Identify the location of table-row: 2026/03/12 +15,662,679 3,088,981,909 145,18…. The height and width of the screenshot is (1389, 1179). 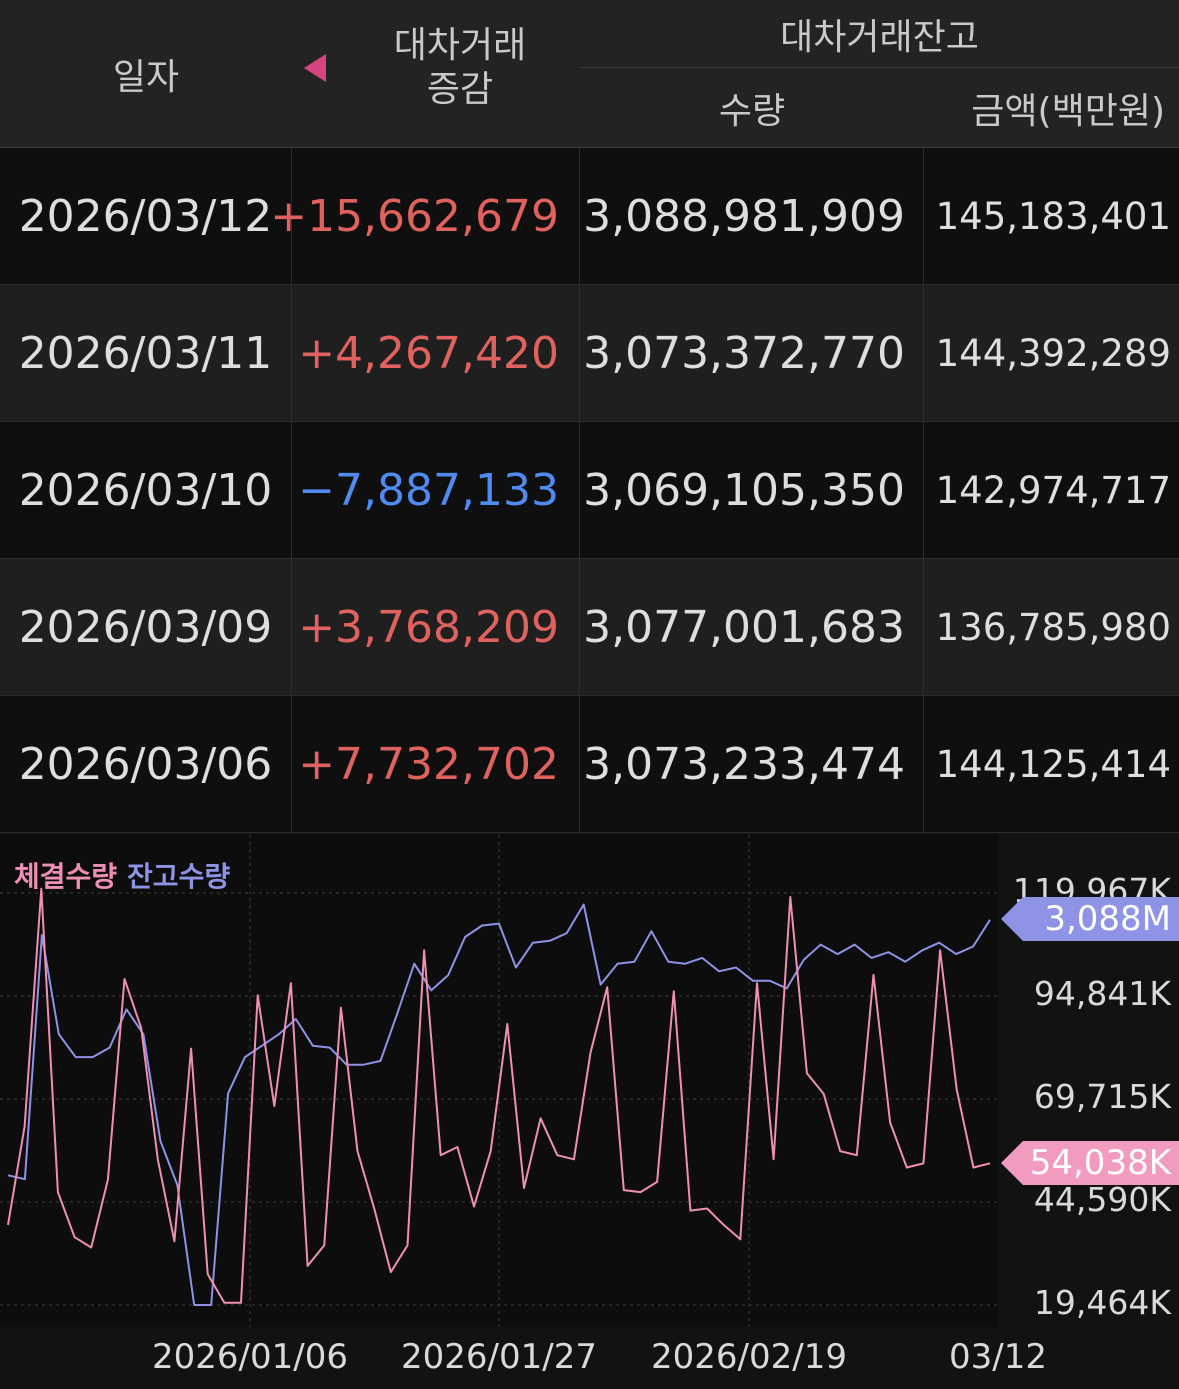
(589, 216).